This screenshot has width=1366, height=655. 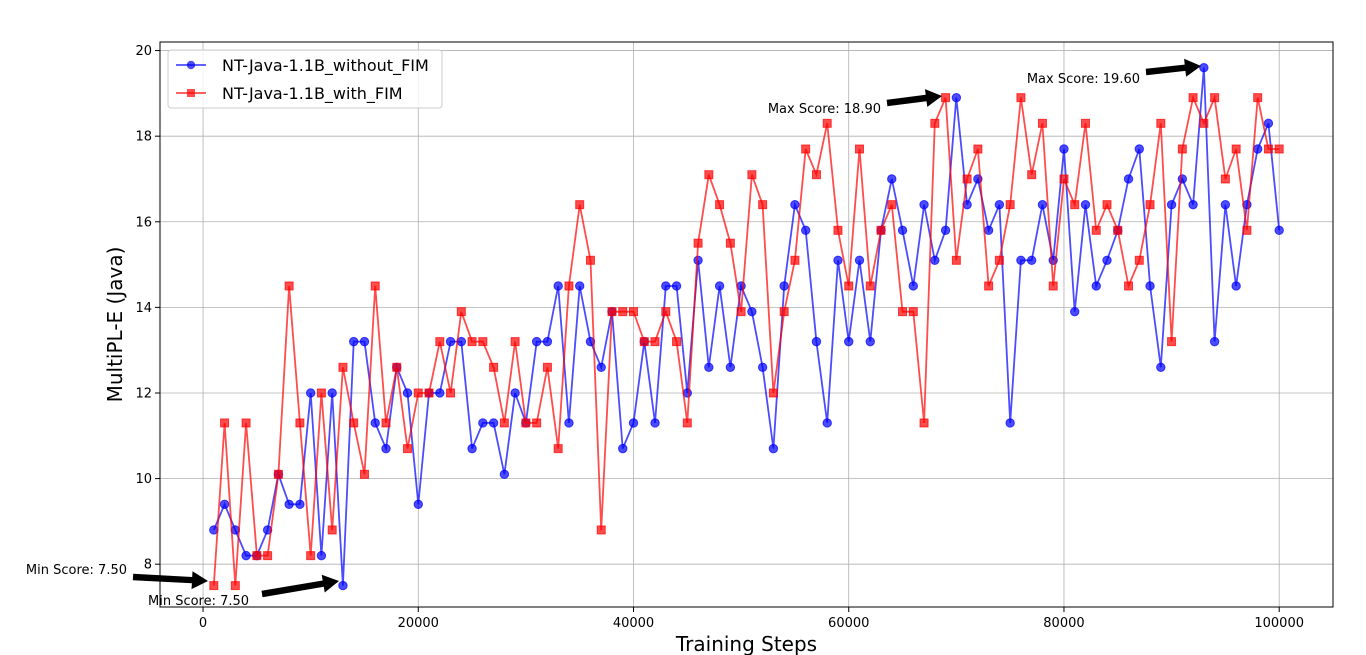 I want to click on y-axis-label: MultiPL-E (Java), so click(x=115, y=325).